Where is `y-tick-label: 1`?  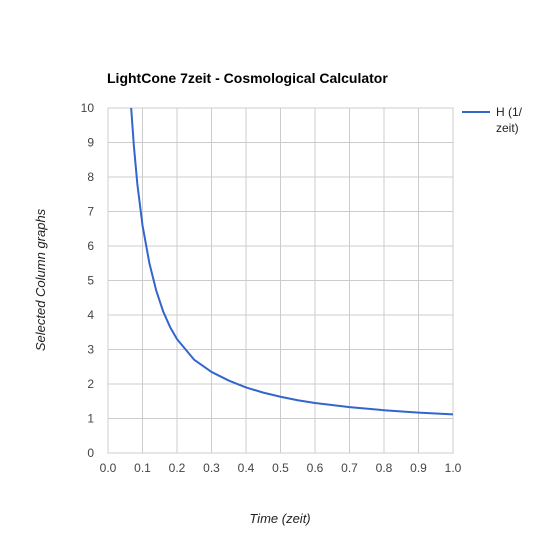 y-tick-label: 1 is located at coordinates (90, 419).